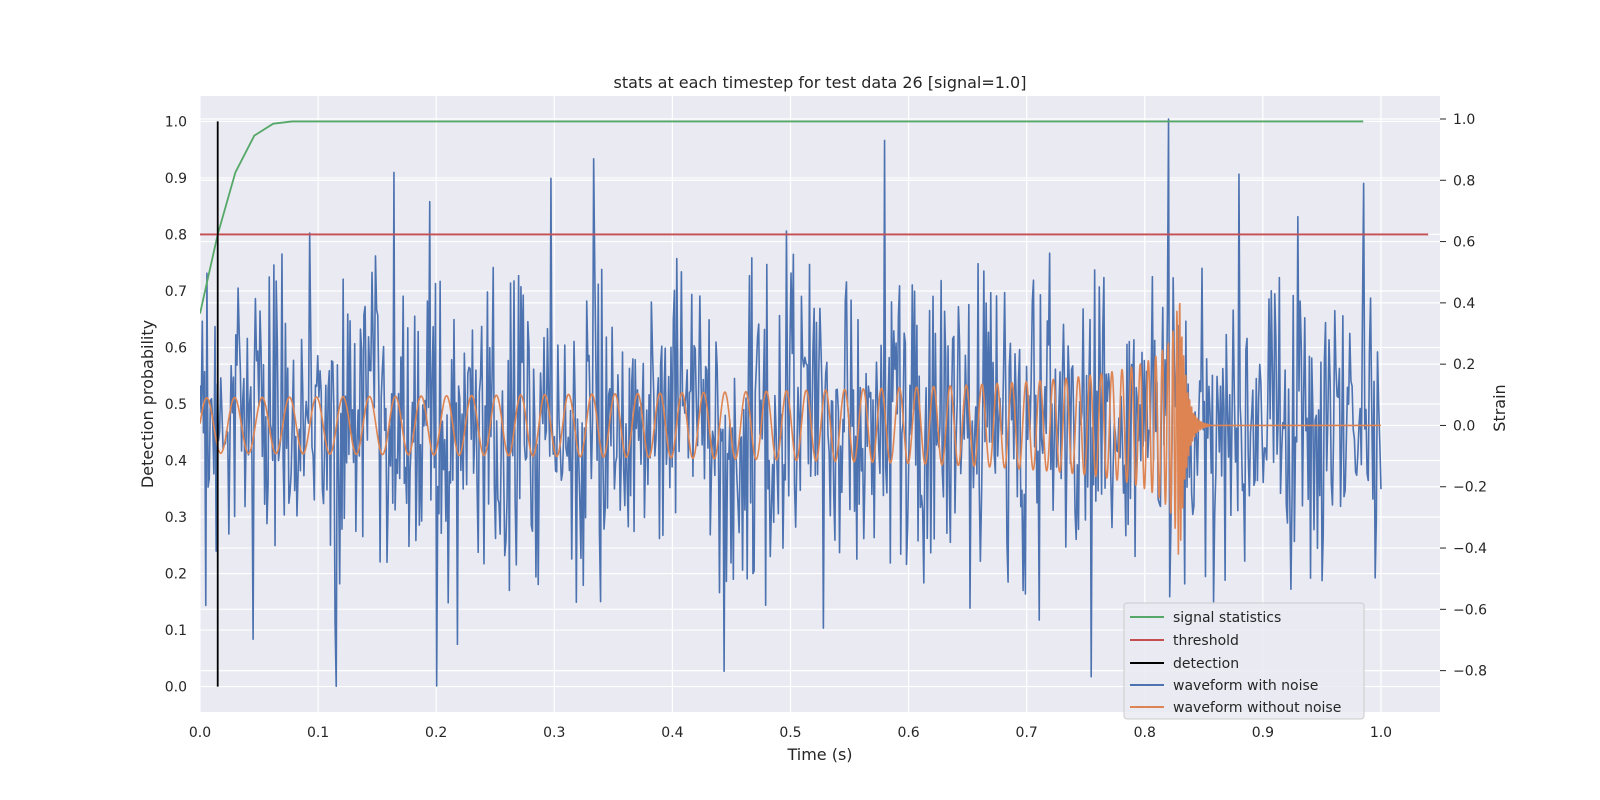 The width and height of the screenshot is (1600, 800). Describe the element at coordinates (554, 733) in the screenshot. I see `x-tick-label: 0.3` at that location.